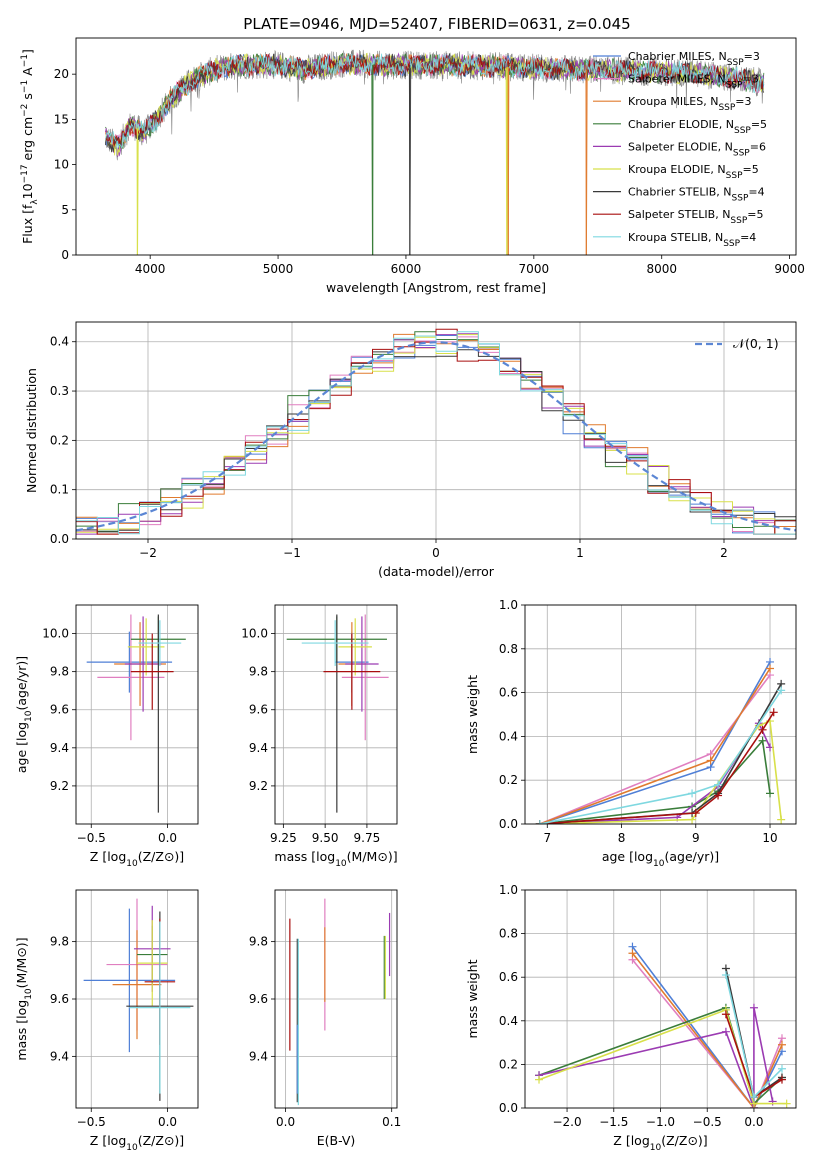 This screenshot has height=1170, width=819. I want to click on mass_age-xtick-label: 9.50, so click(325, 838).